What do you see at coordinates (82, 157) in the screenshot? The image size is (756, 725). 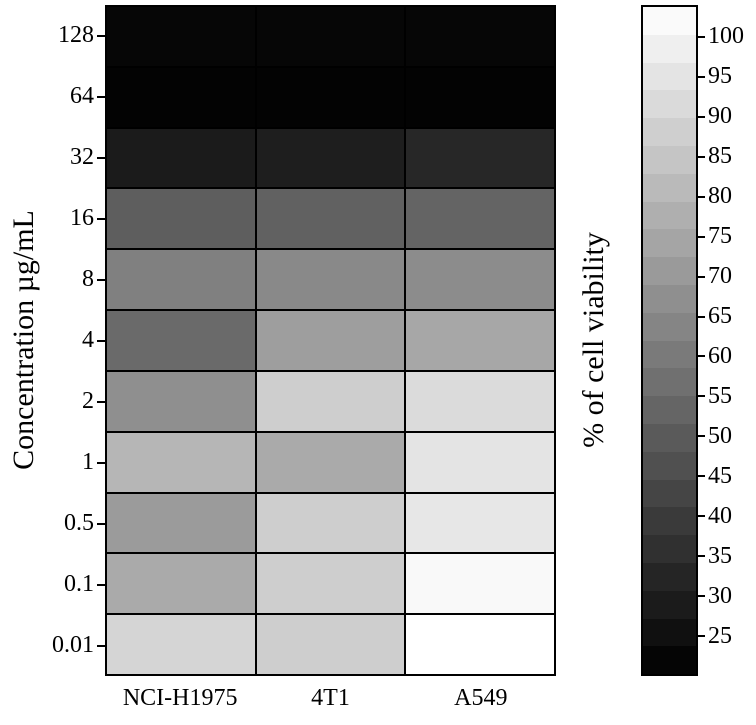 I see `y-tick-label: 32` at bounding box center [82, 157].